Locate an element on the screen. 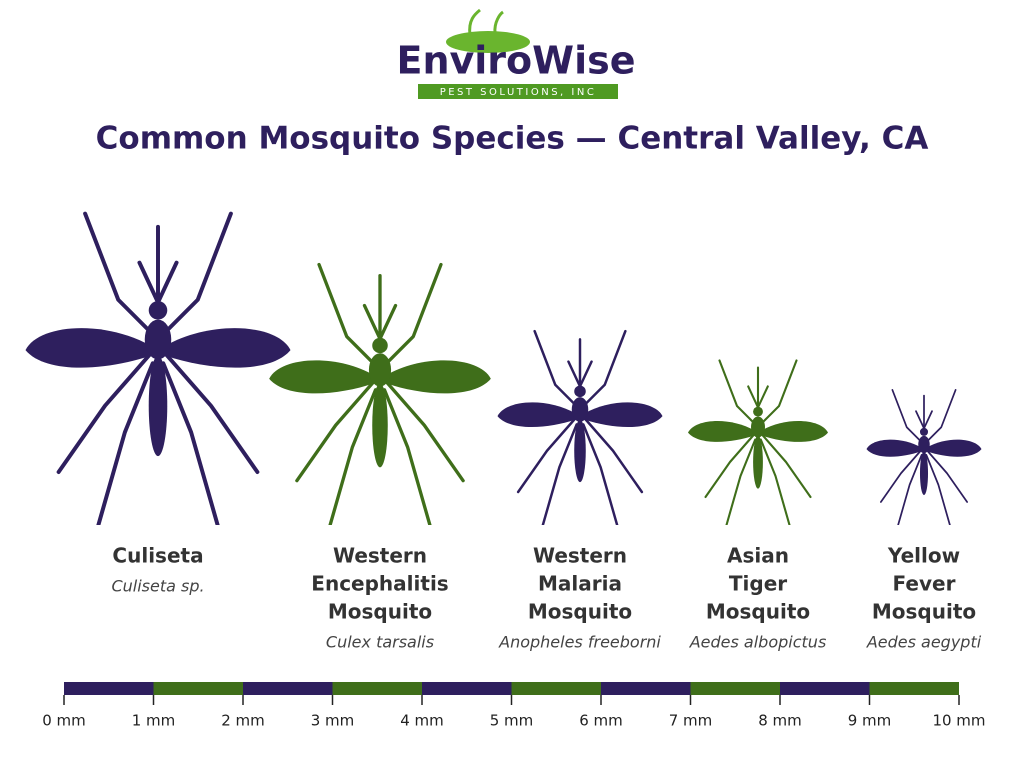 Image resolution: width=1024 pixels, height=765 pixels. species-latin: Culex tarsalis is located at coordinates (380, 642).